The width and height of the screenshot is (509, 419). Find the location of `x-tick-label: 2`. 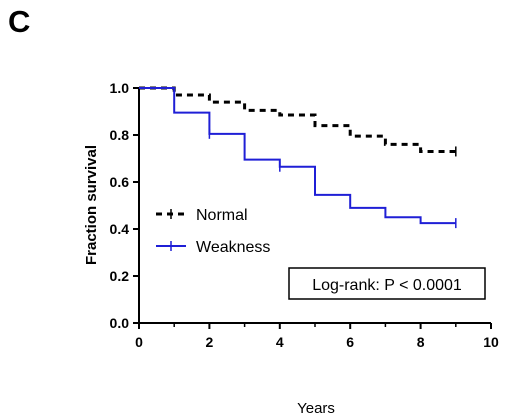

x-tick-label: 2 is located at coordinates (210, 342).